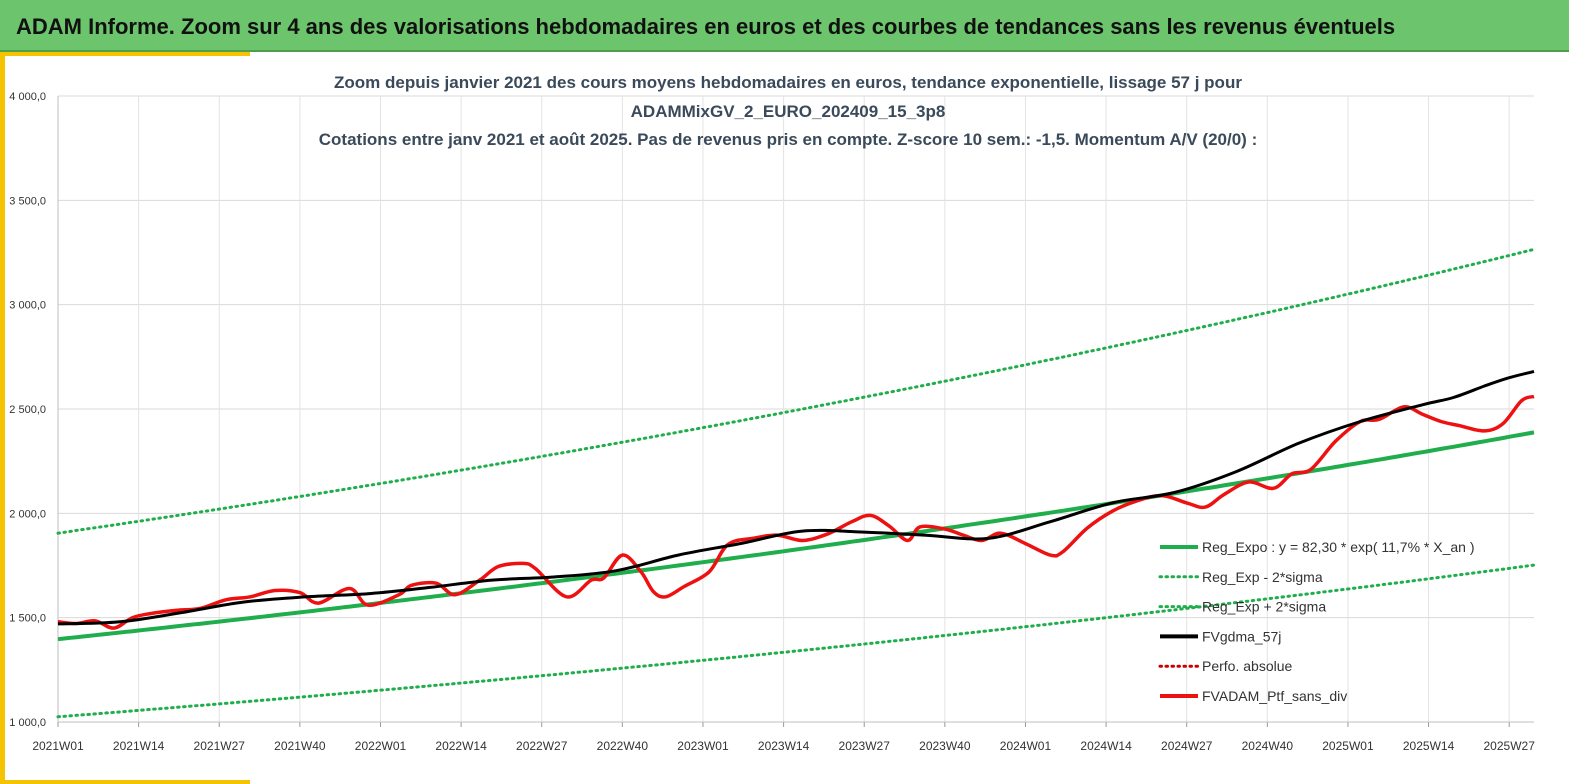 The width and height of the screenshot is (1569, 784). What do you see at coordinates (27, 97) in the screenshot?
I see `y-tick-label: 4 000,0` at bounding box center [27, 97].